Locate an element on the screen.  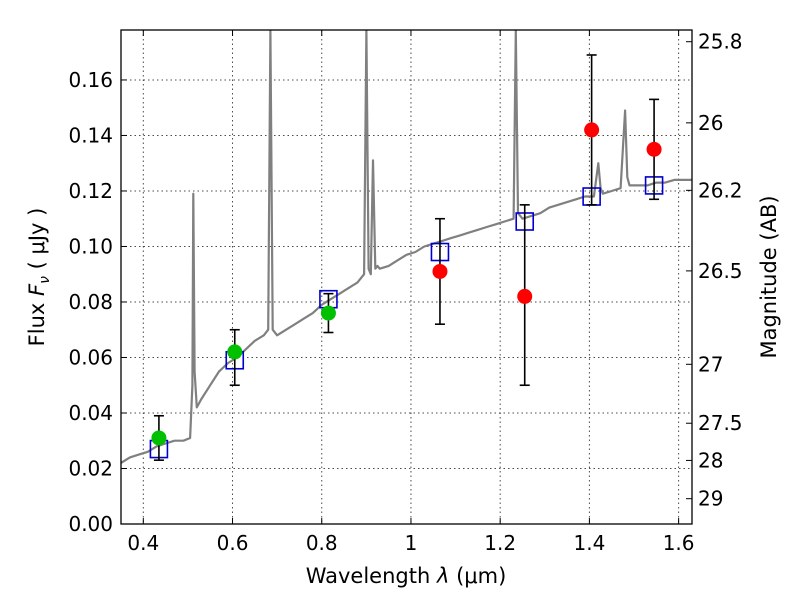
x-tick-label: 1.6 is located at coordinates (679, 543).